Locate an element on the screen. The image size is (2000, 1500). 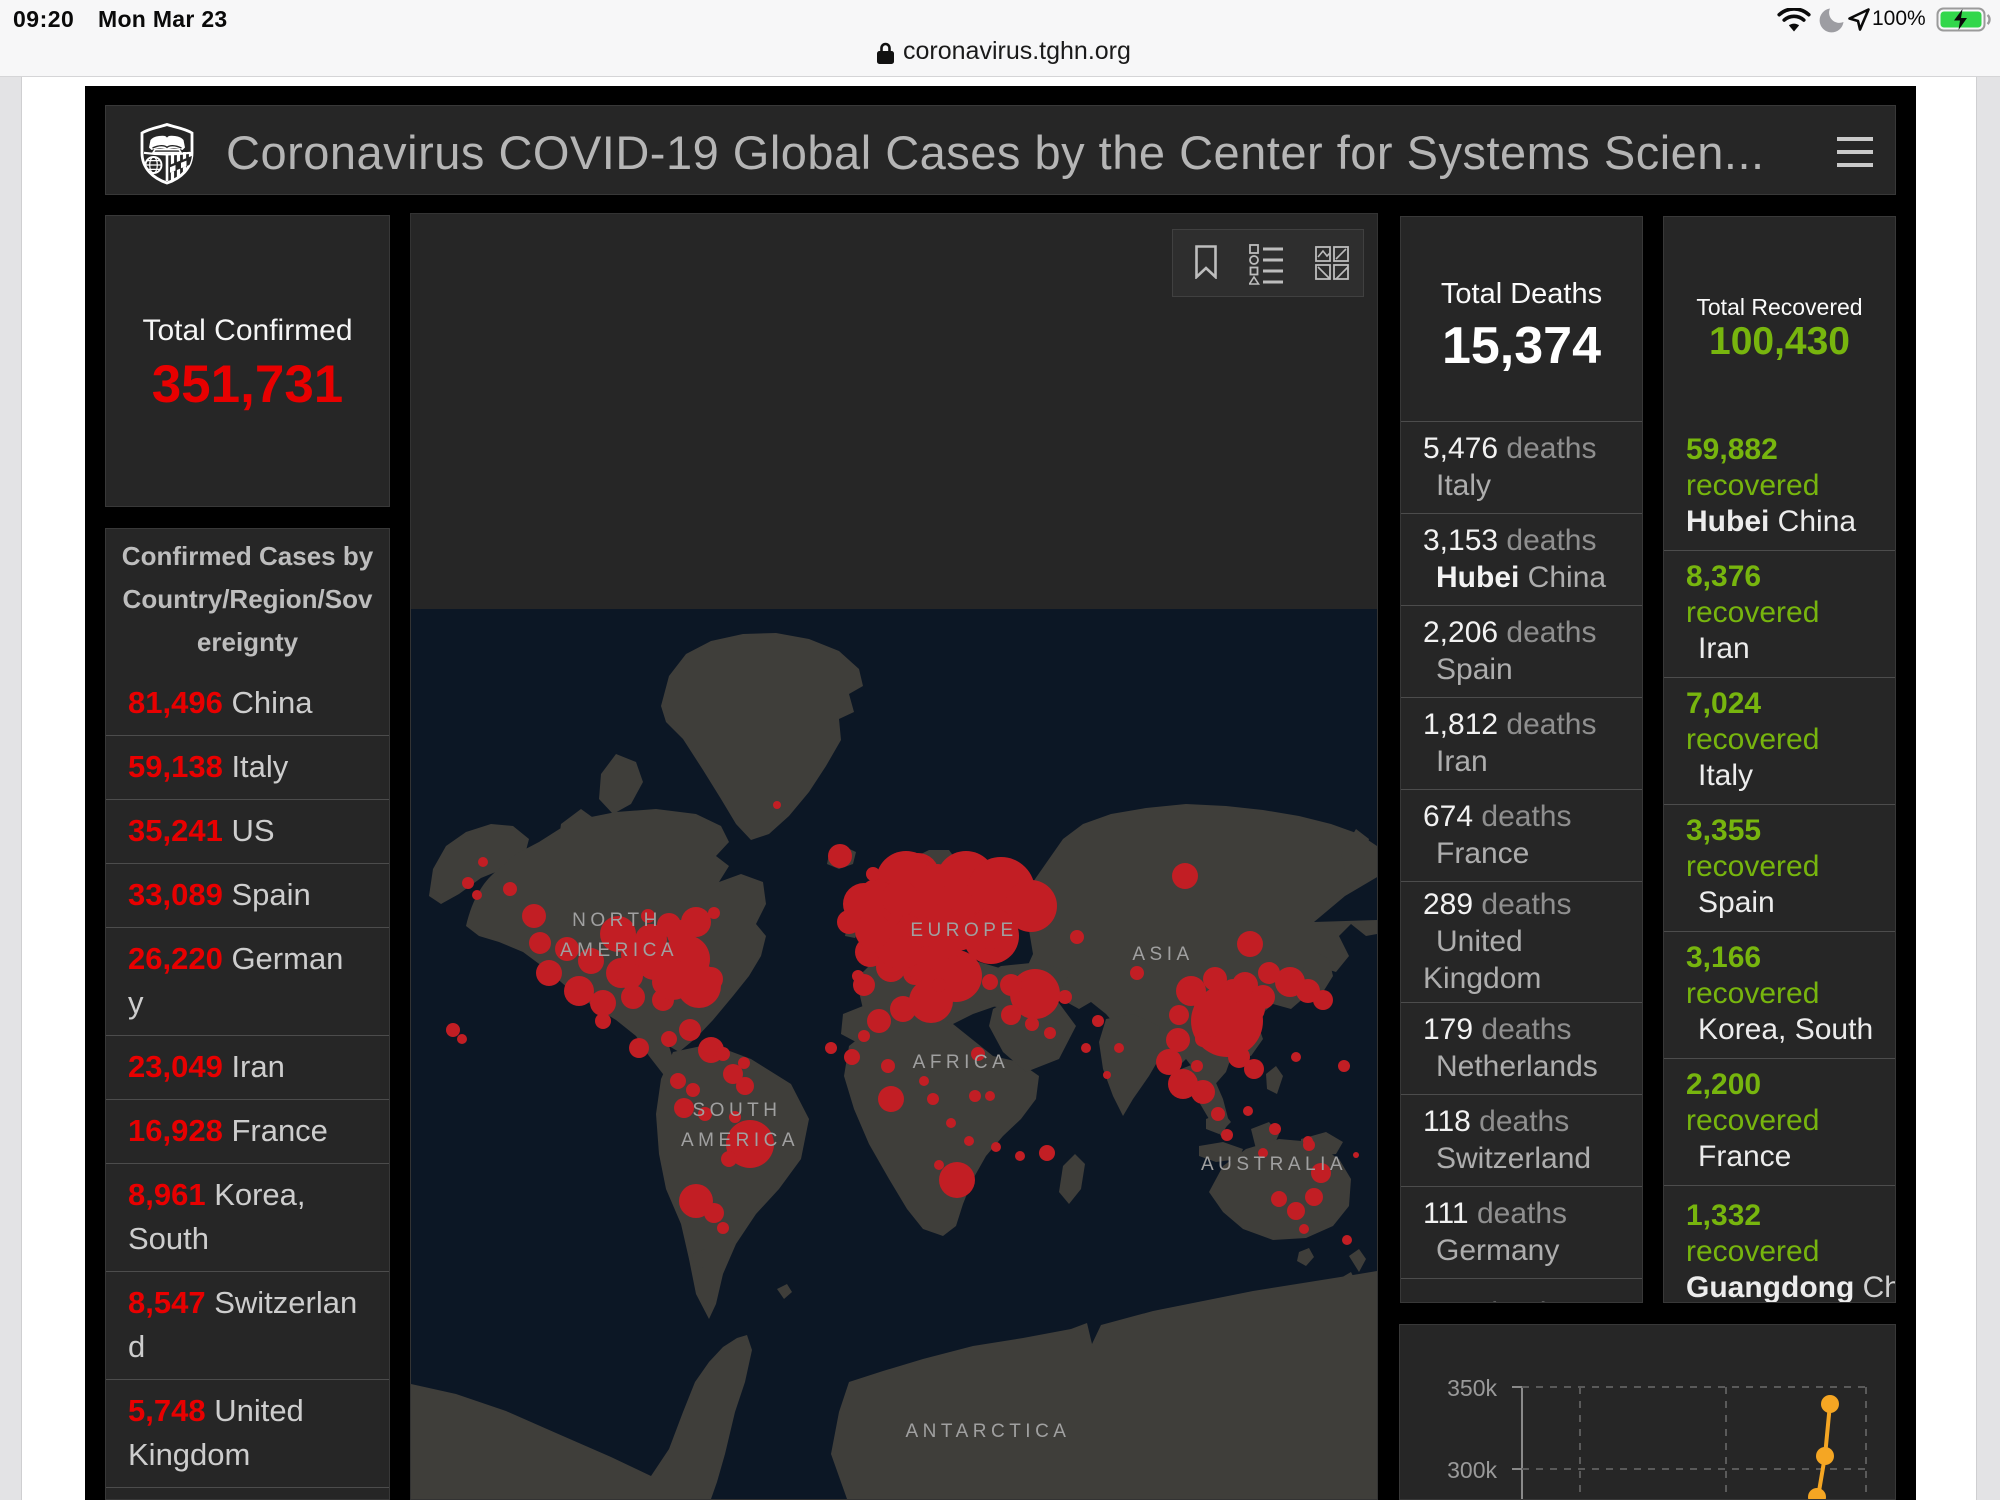
svg-text: NORTH is located at coordinates (617, 920).